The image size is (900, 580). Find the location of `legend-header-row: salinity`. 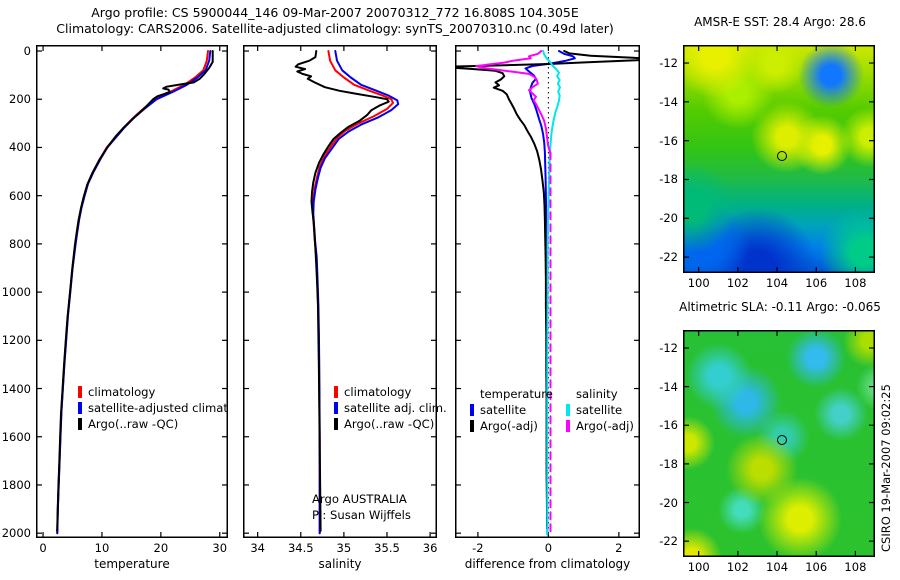

legend-header-row: salinity is located at coordinates (600, 394).